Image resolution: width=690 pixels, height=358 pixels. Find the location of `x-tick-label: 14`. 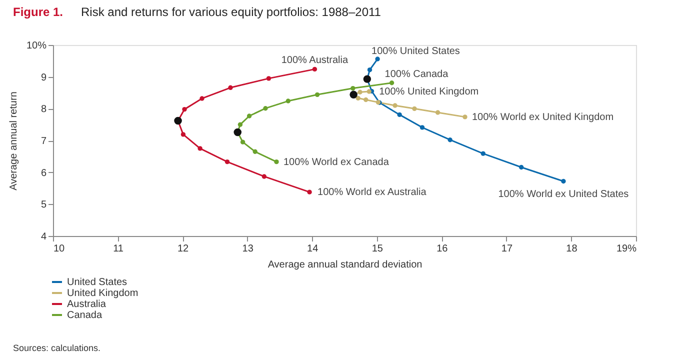

x-tick-label: 14 is located at coordinates (313, 249).